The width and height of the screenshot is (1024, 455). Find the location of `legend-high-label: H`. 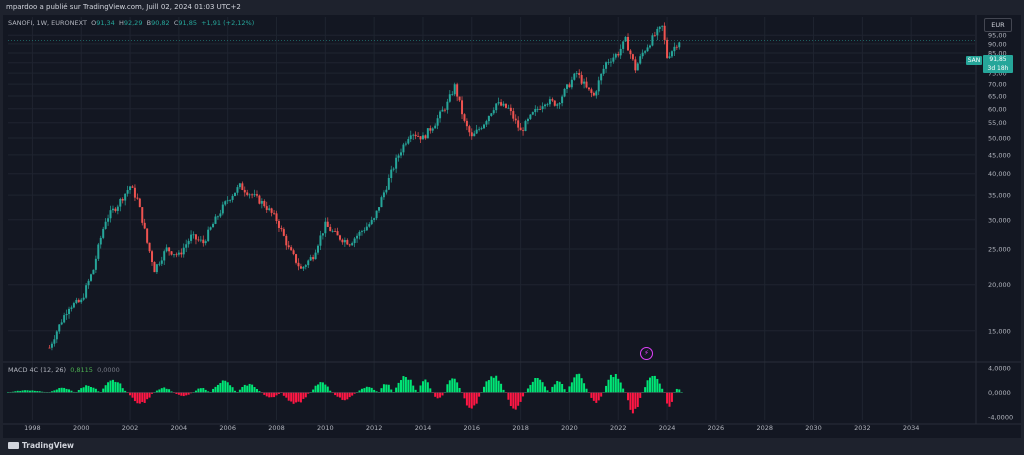

legend-high-label: H is located at coordinates (121, 23).